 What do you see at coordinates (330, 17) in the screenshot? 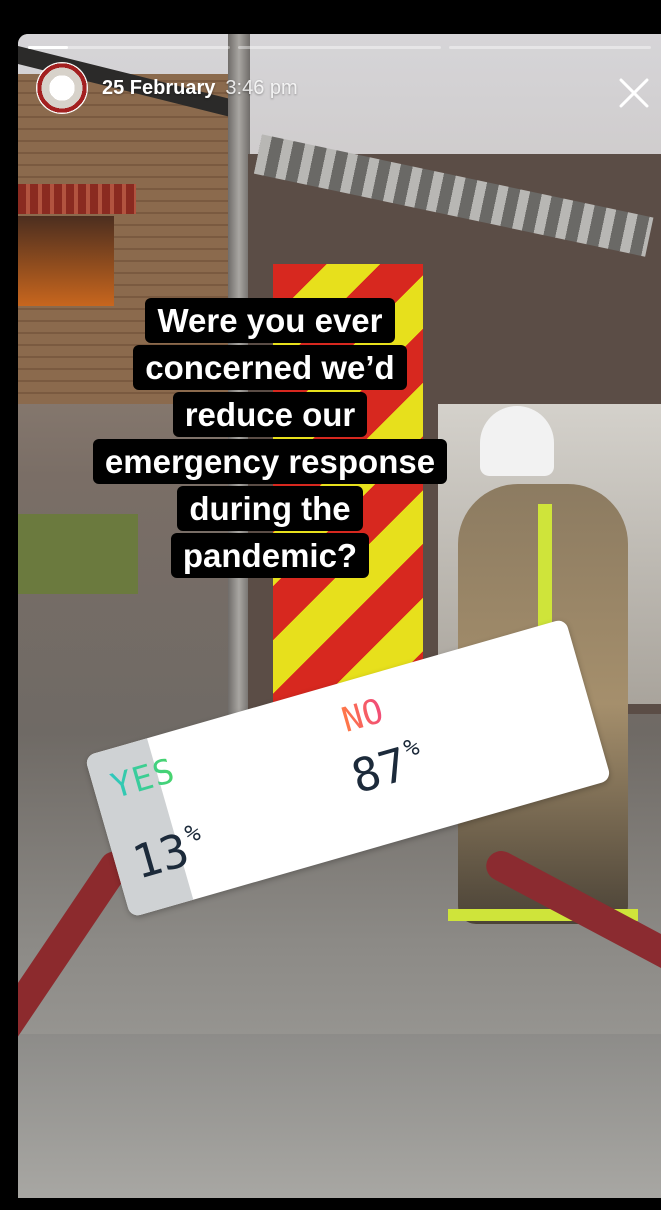
I see `status-bar-area` at bounding box center [330, 17].